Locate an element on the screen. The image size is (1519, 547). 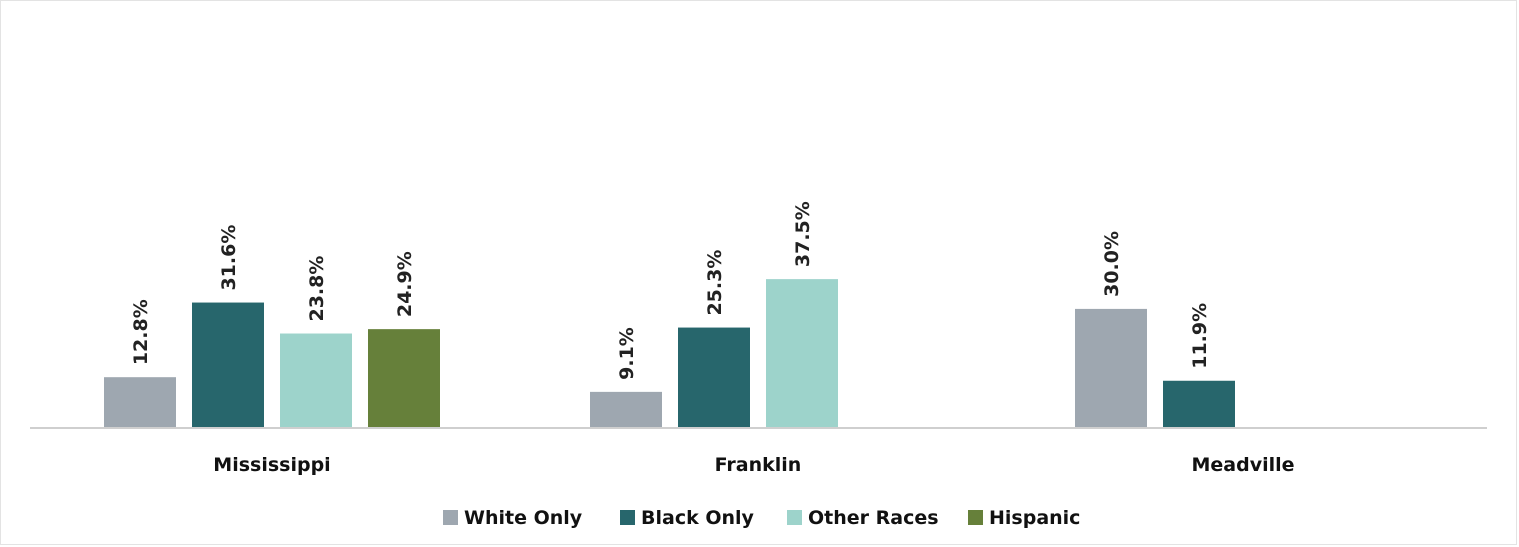
bar-mississippi-hispanic is located at coordinates (404, 378).